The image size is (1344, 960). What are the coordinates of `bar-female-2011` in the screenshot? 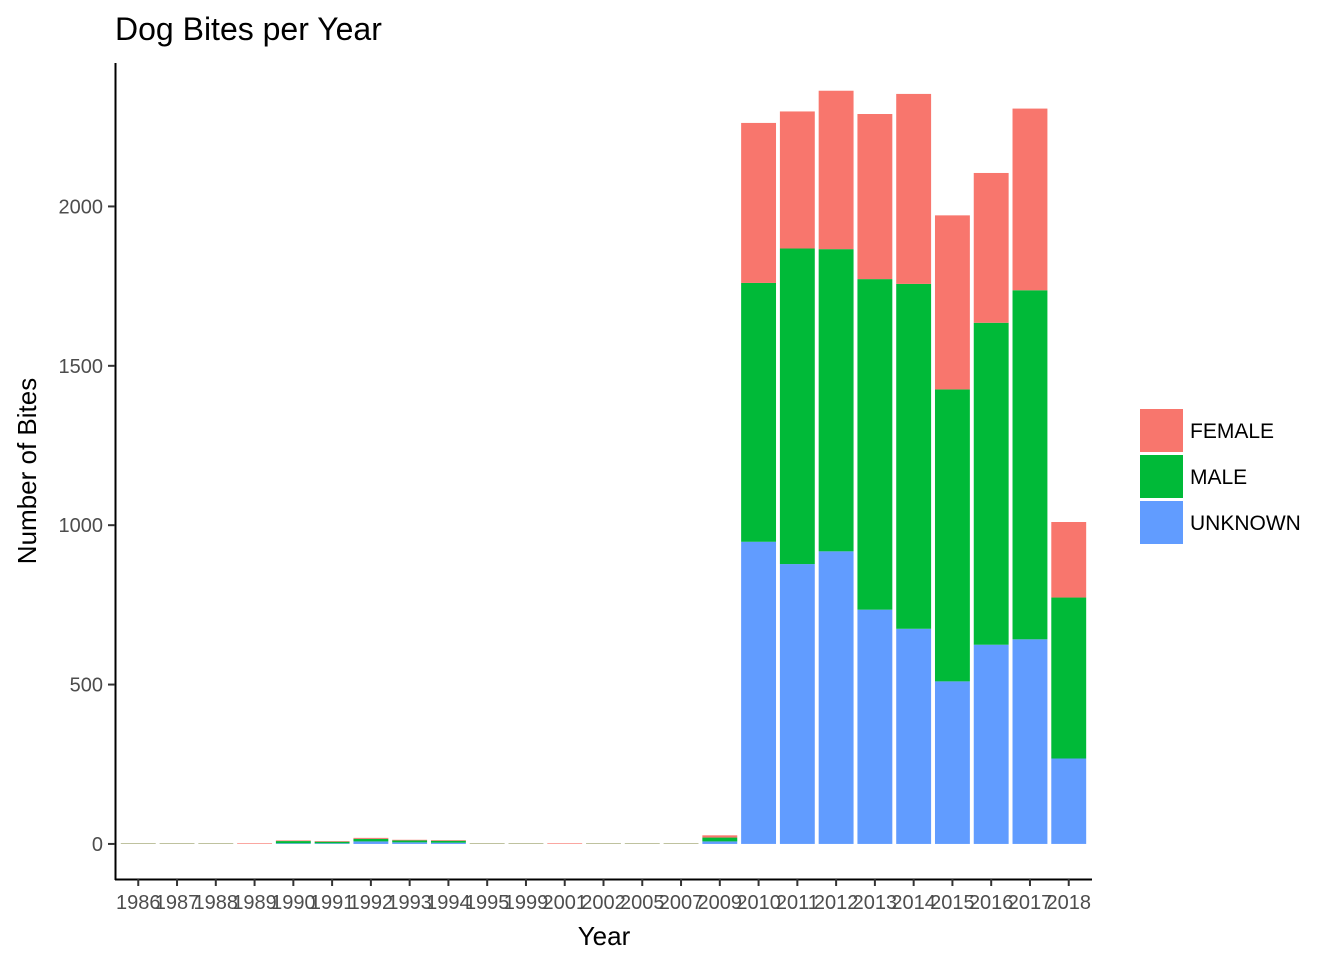 It's located at (797, 180).